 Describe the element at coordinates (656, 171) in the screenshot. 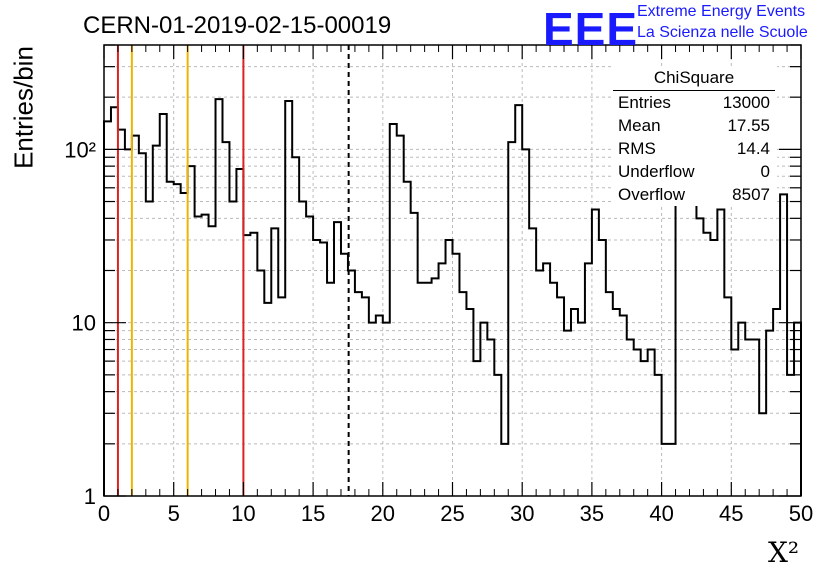

I see `stats-label: Underflow` at that location.